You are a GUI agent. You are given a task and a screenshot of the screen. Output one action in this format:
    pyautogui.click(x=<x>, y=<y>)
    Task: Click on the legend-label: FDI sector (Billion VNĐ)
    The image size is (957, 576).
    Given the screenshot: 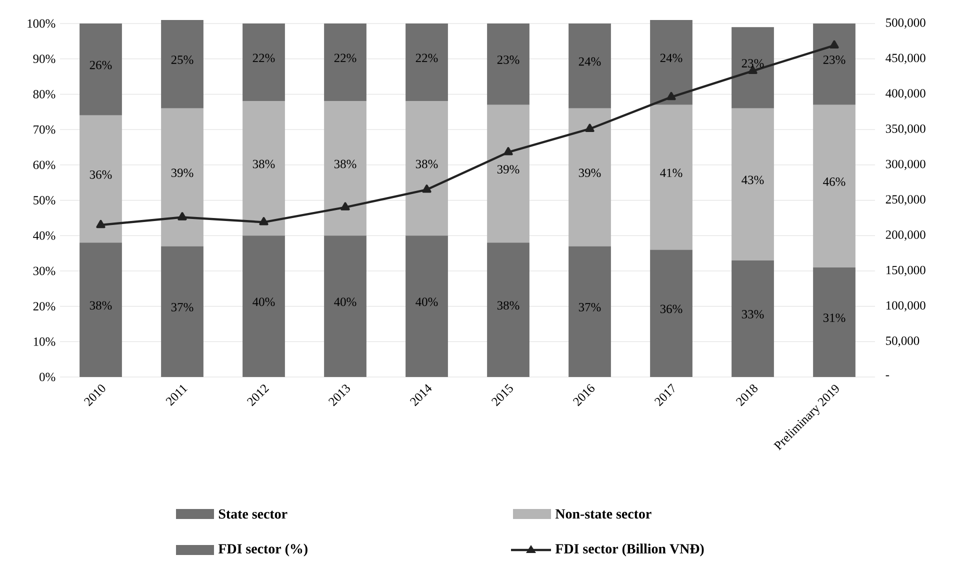 What is the action you would take?
    pyautogui.click(x=629, y=550)
    